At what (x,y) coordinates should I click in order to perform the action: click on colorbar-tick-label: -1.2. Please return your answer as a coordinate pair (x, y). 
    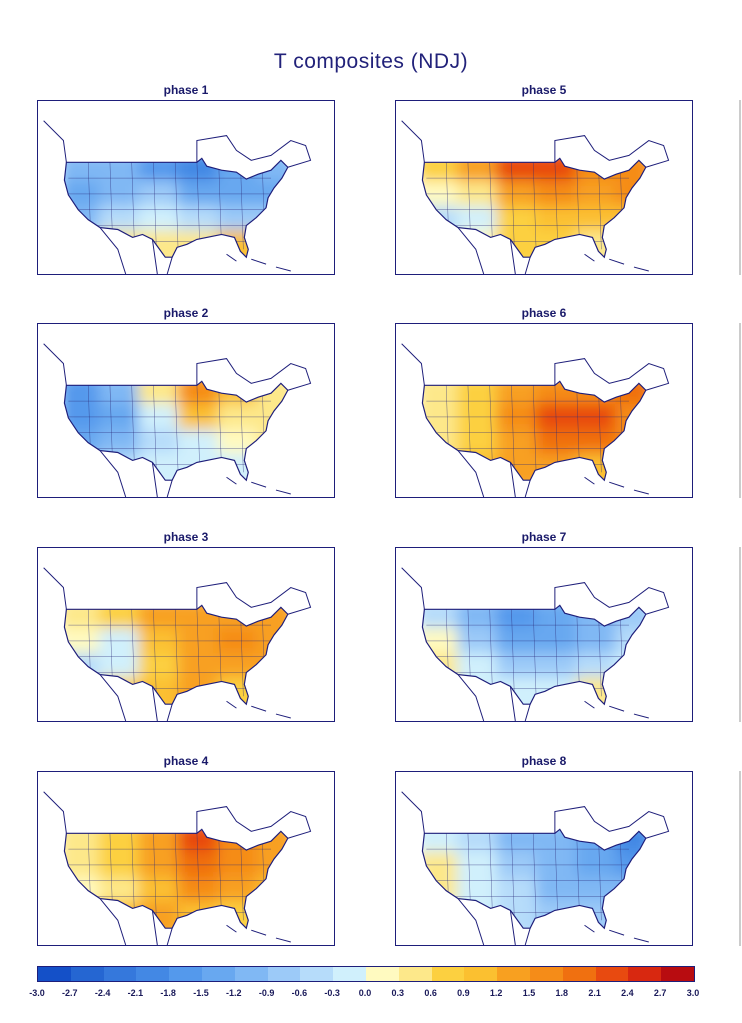
    Looking at the image, I should click on (234, 993).